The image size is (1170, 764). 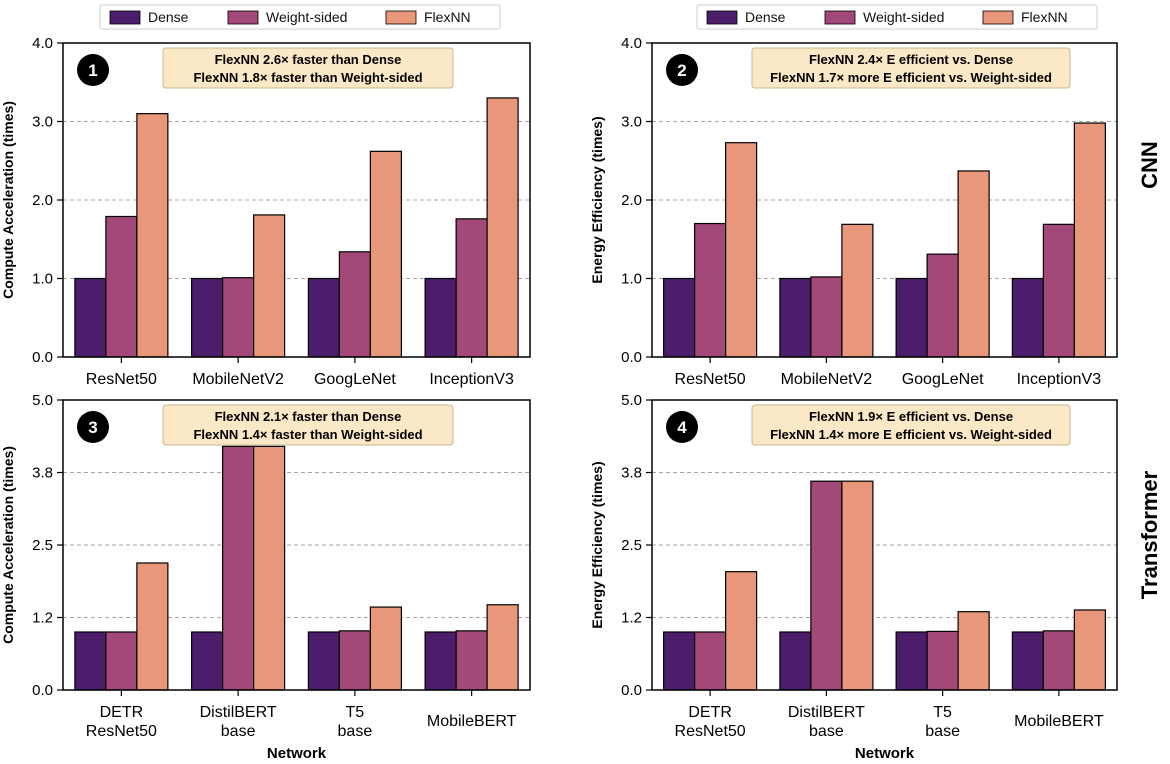 What do you see at coordinates (207, 317) in the screenshot?
I see `bar-dense-mobilenetv2` at bounding box center [207, 317].